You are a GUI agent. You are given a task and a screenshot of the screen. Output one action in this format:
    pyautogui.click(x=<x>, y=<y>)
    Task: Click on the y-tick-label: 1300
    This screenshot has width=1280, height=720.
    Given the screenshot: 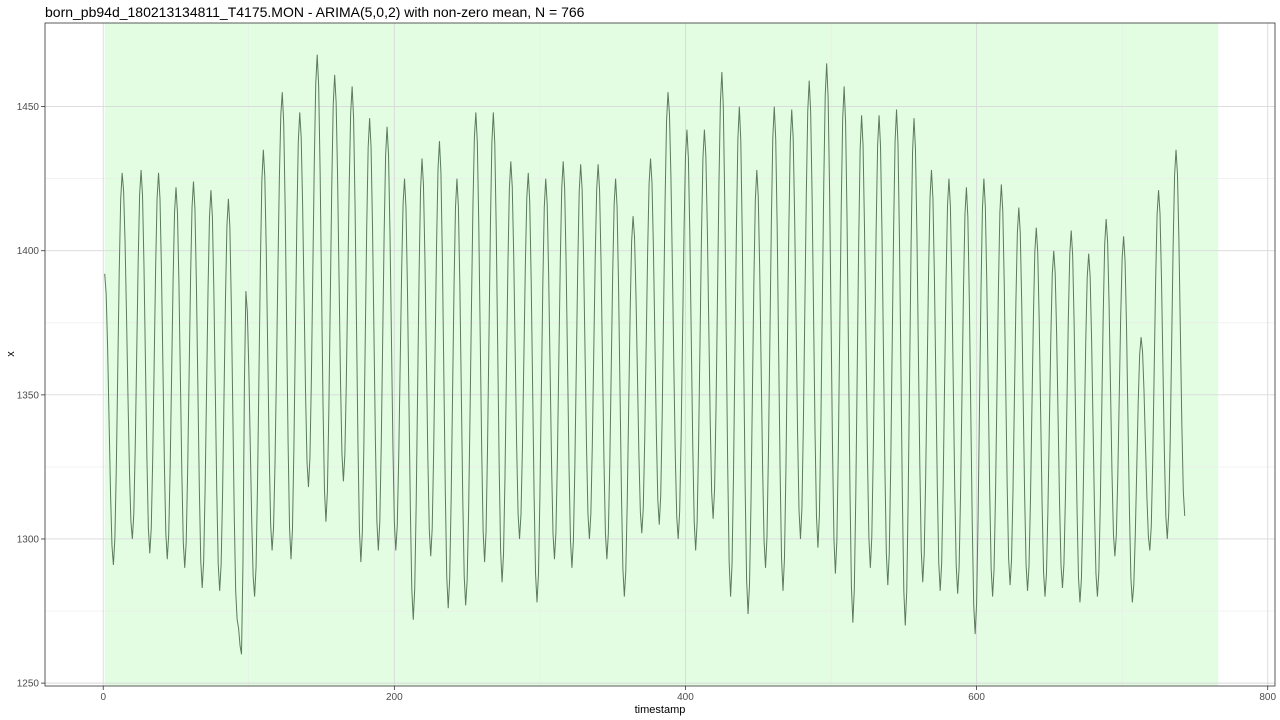 What is the action you would take?
    pyautogui.click(x=28, y=539)
    